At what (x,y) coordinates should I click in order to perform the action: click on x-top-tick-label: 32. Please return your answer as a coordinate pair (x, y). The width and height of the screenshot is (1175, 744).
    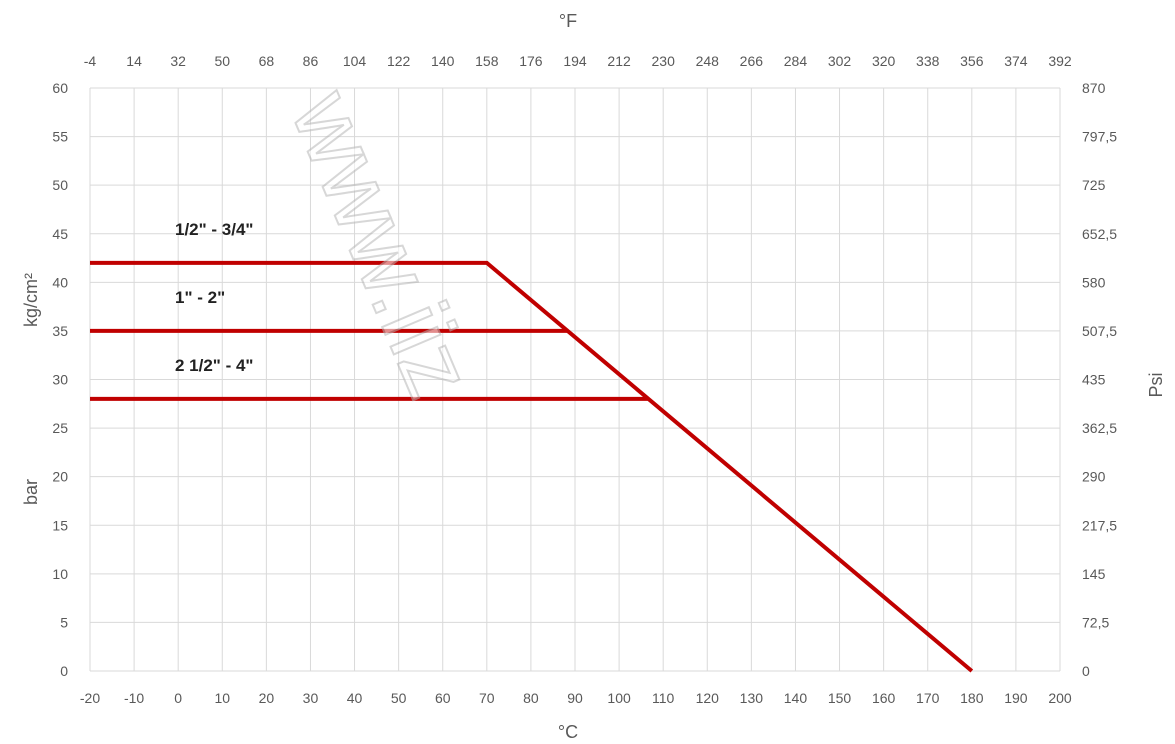
    Looking at the image, I should click on (178, 61).